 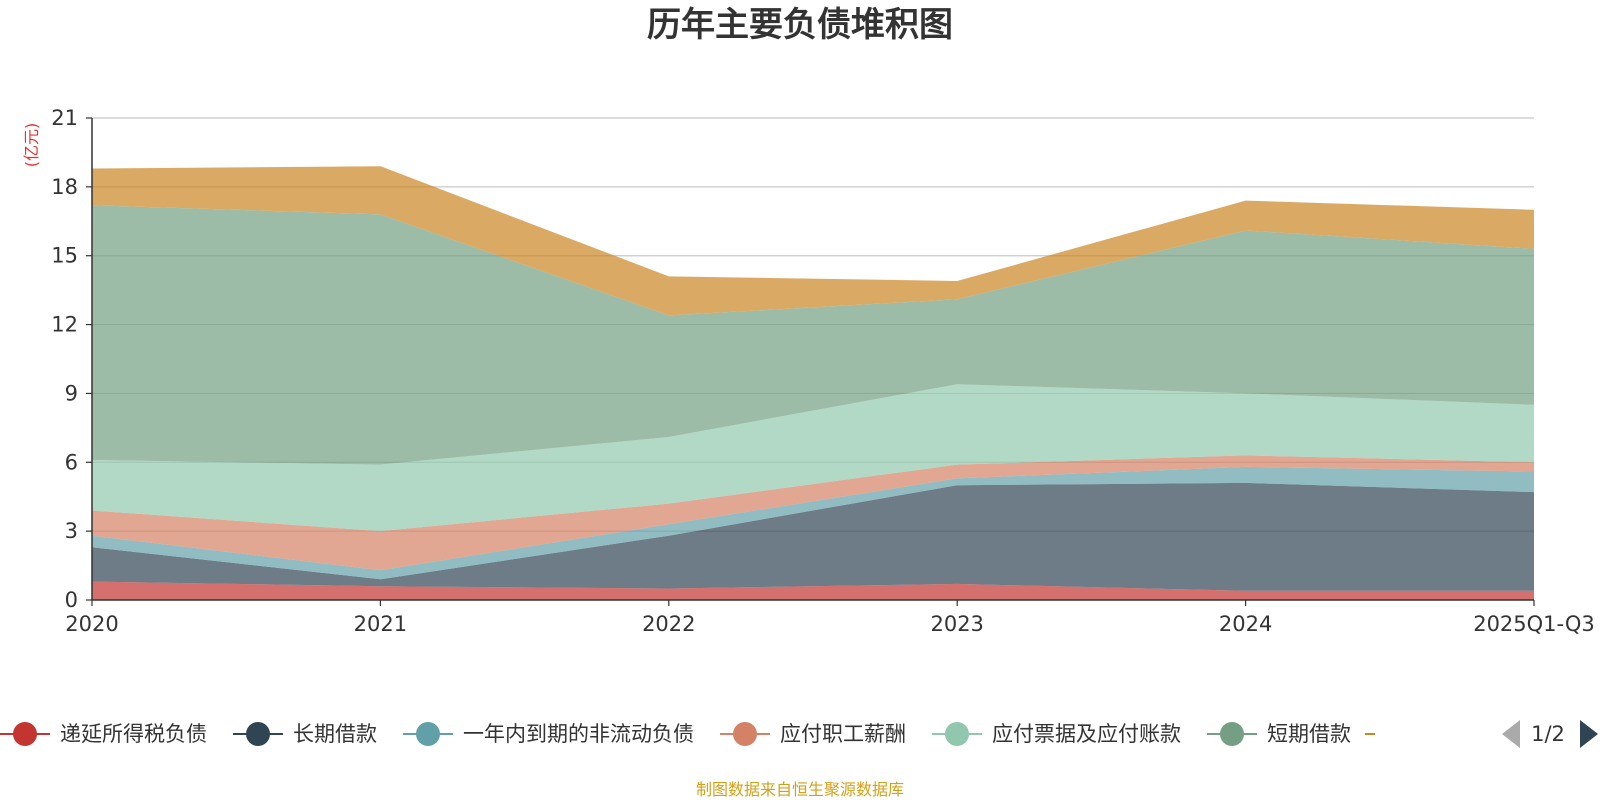 I want to click on legend-item: 应付职工薪酬, so click(x=813, y=734).